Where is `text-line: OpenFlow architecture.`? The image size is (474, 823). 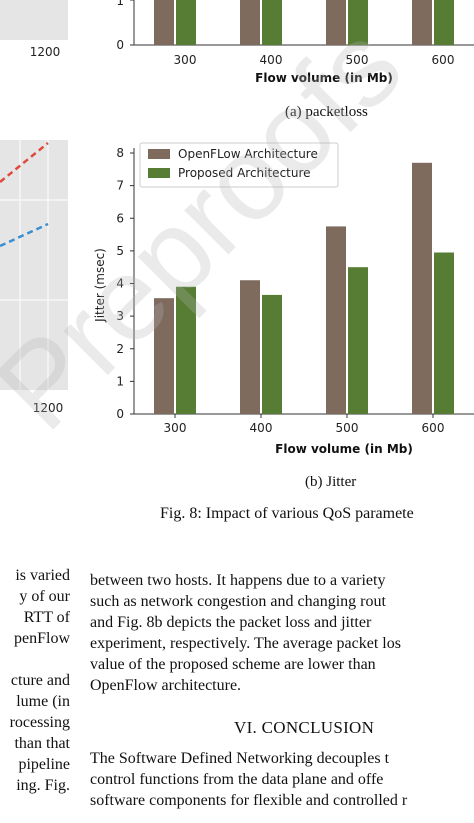
text-line: OpenFlow architecture. is located at coordinates (166, 685).